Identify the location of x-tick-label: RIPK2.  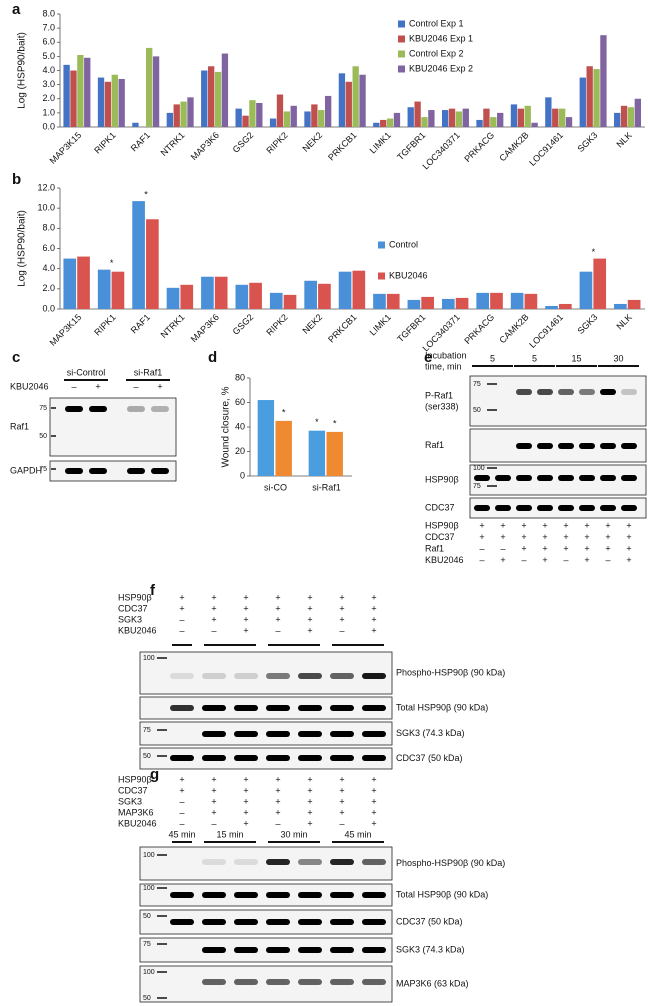
(276, 142).